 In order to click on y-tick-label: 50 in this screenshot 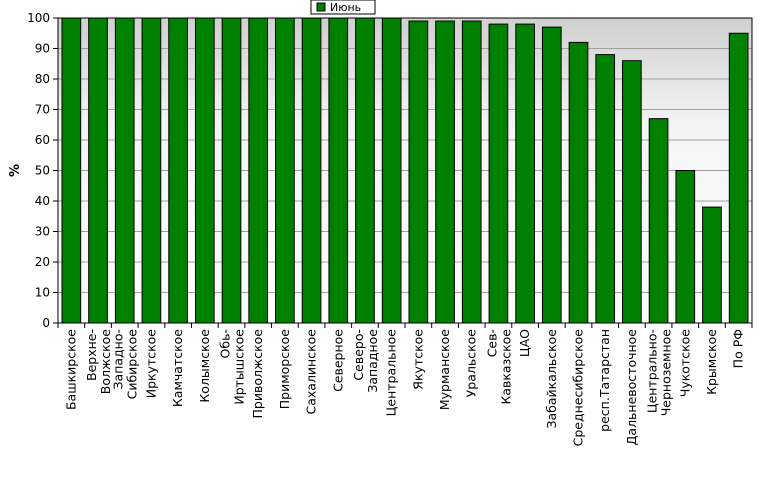, I will do `click(42, 171)`.